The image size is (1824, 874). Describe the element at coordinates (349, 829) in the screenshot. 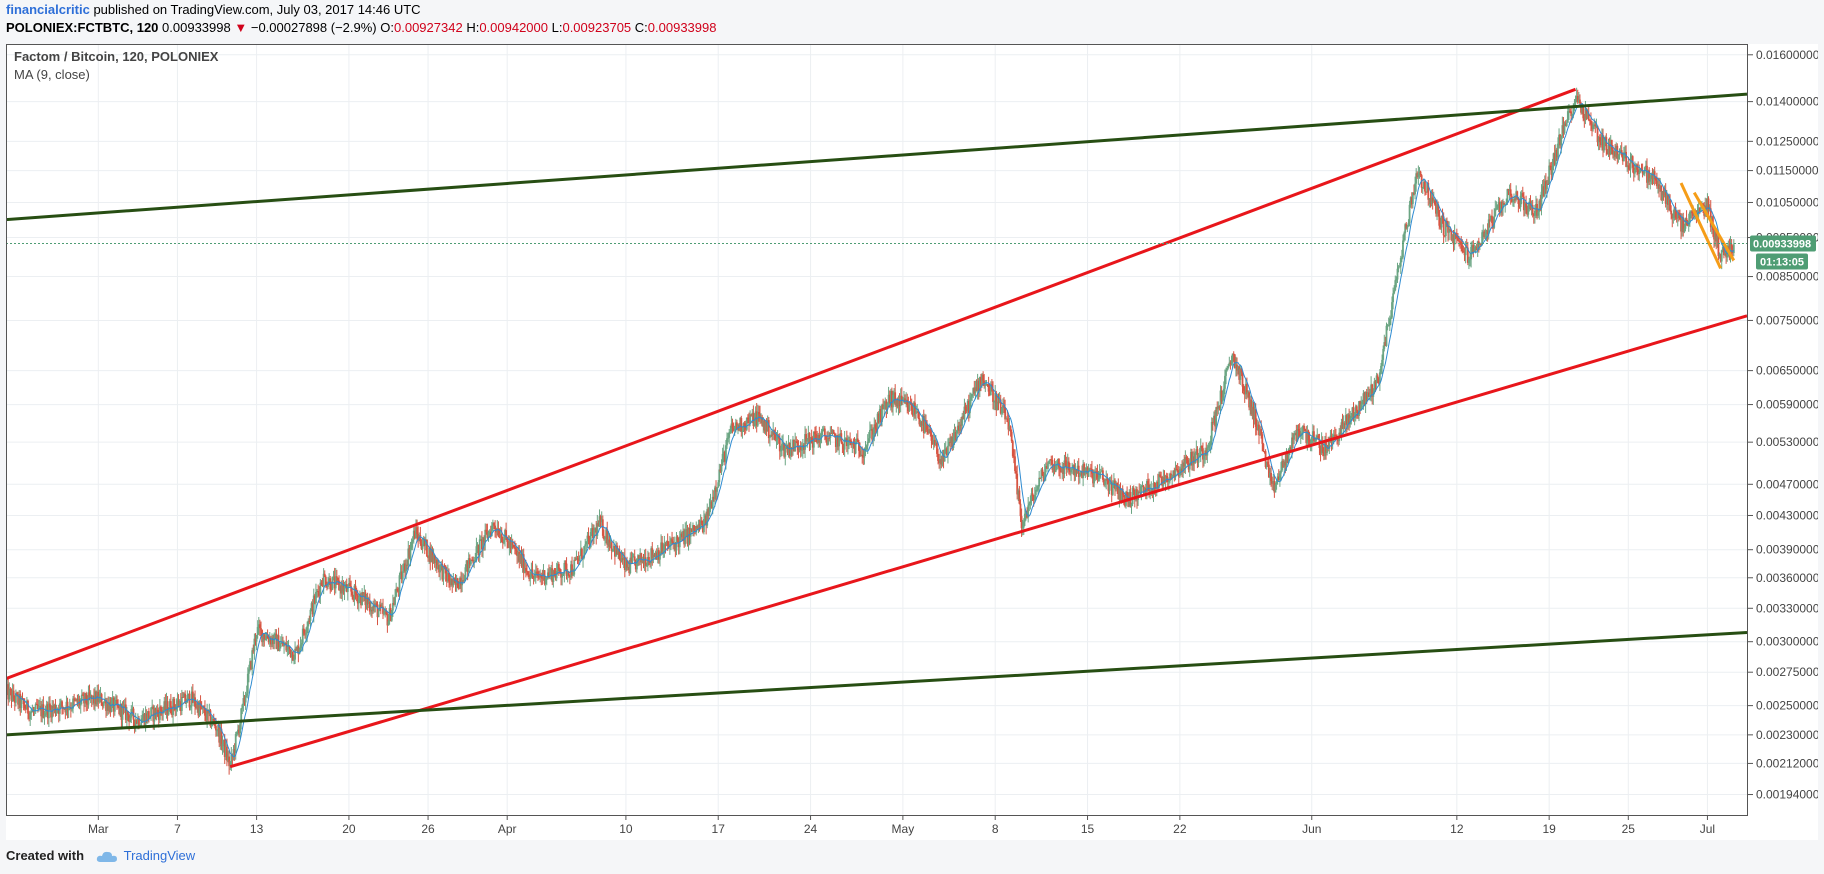

I see `x-tick-label: 20` at that location.